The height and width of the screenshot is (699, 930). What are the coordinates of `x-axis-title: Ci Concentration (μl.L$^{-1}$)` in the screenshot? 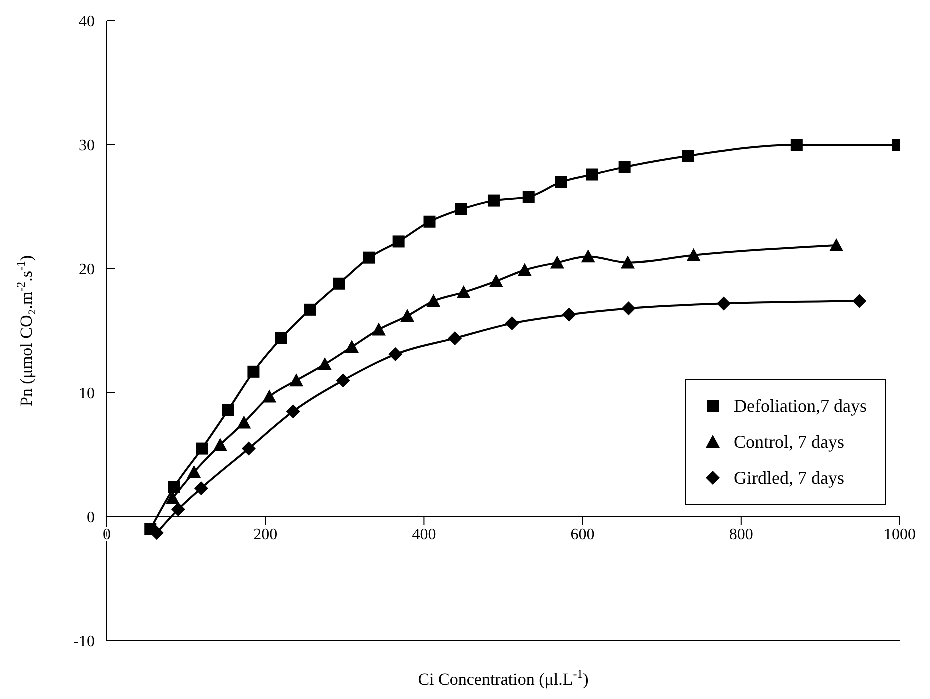 It's located at (503, 678).